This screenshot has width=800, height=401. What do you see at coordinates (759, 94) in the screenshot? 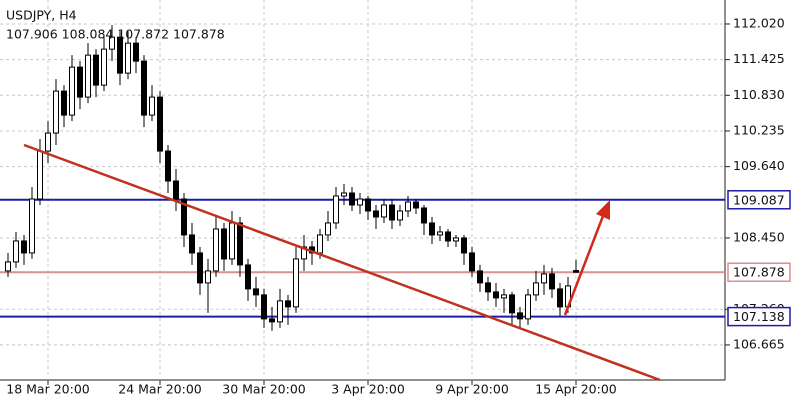
I see `y-tick-label: 110.830` at bounding box center [759, 94].